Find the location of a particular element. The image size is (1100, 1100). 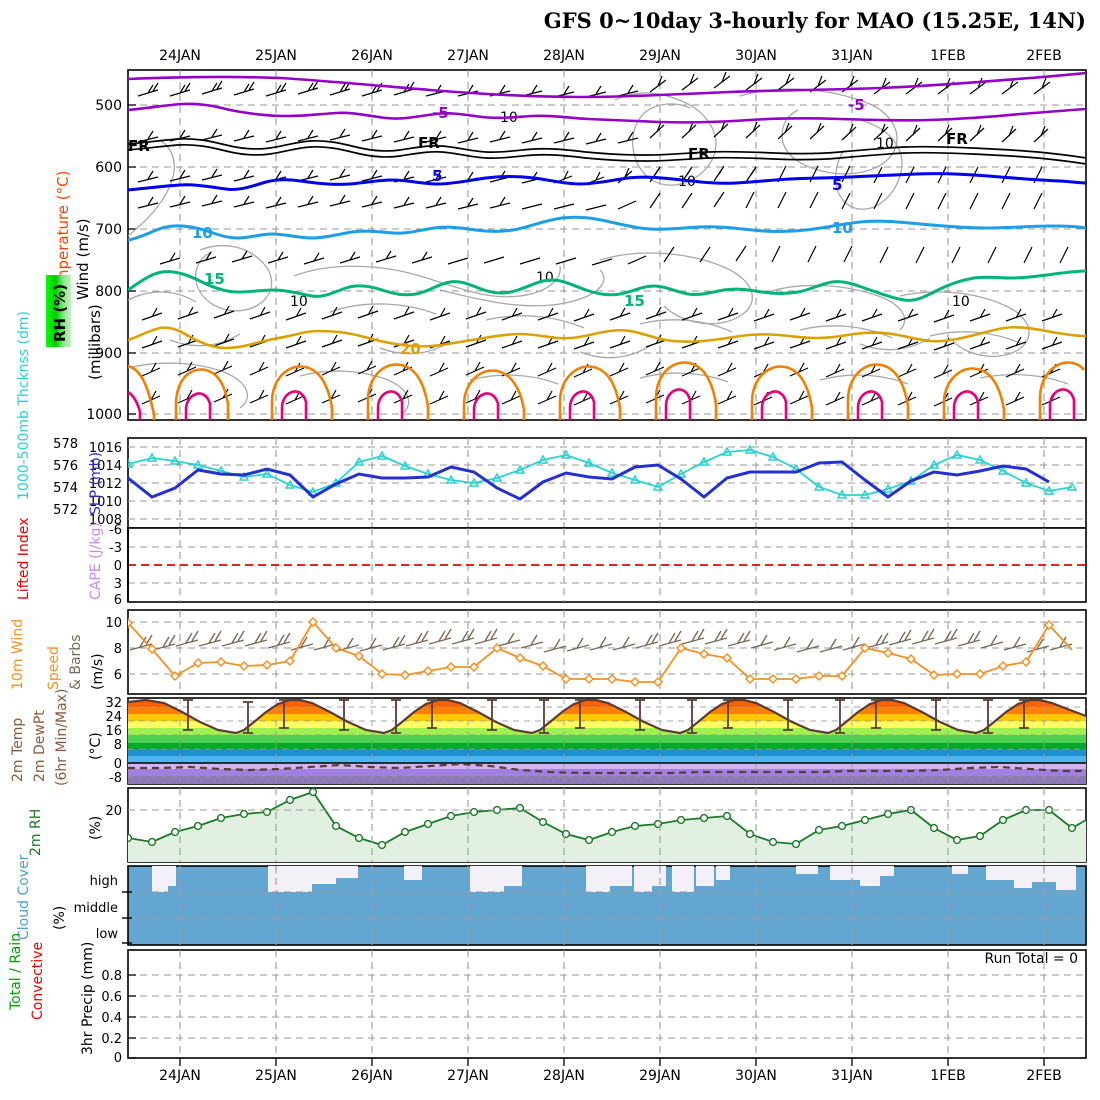

top-date-label: 25JAN is located at coordinates (276, 56).